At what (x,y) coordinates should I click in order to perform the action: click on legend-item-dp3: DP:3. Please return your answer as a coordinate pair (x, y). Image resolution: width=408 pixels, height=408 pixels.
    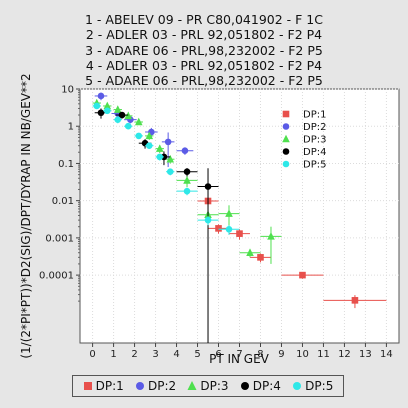
    Looking at the image, I should click on (208, 386).